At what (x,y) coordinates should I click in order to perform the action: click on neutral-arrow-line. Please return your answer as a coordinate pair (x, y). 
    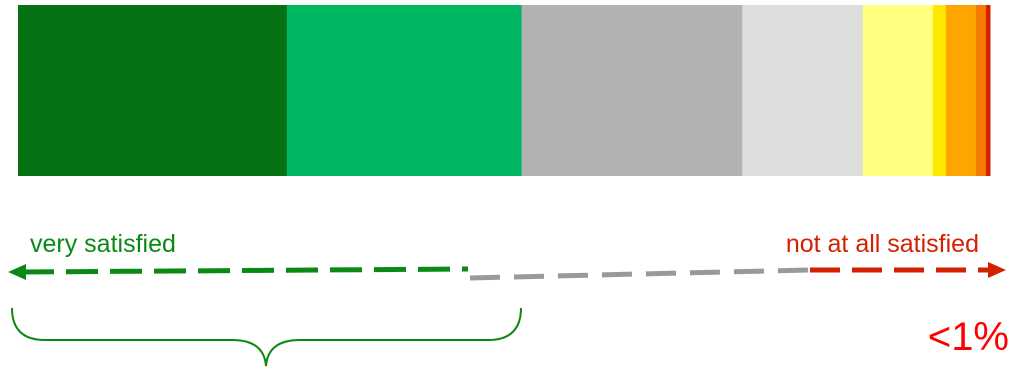
    Looking at the image, I should click on (639, 274).